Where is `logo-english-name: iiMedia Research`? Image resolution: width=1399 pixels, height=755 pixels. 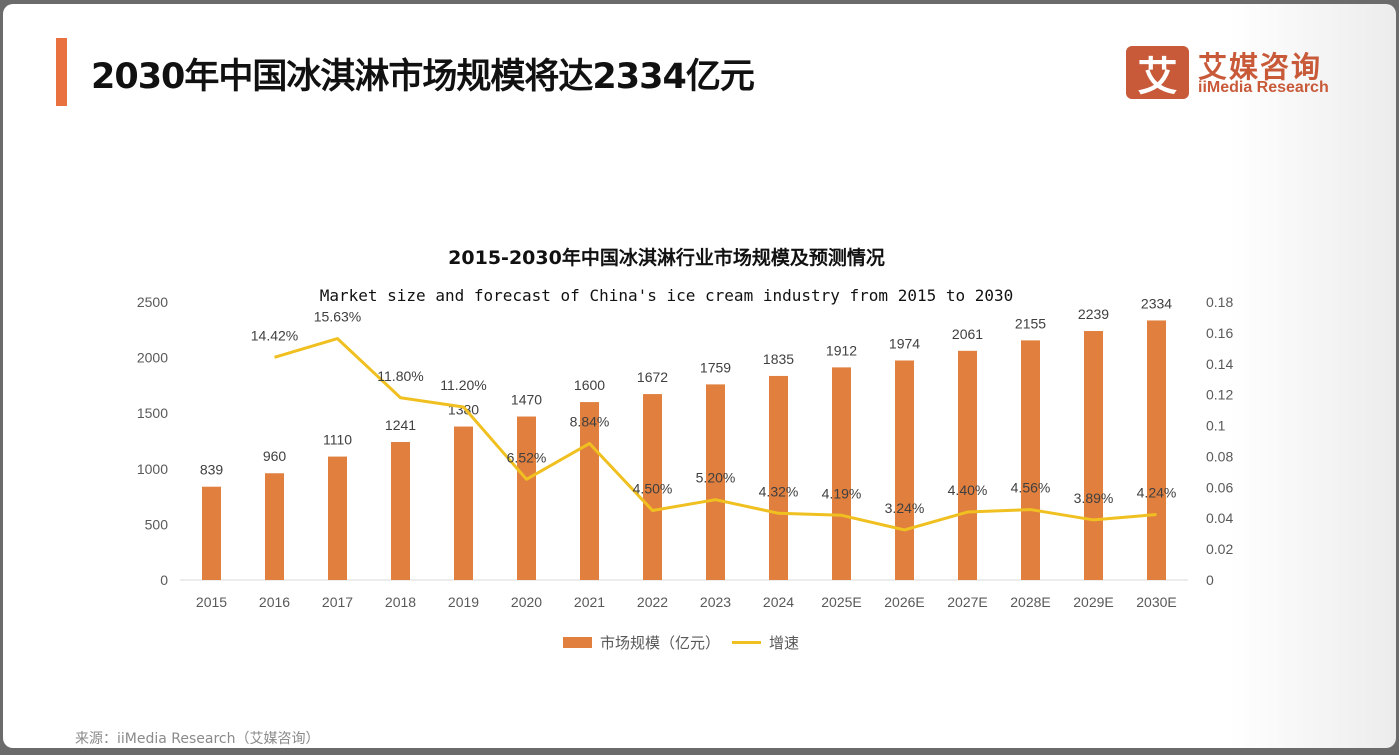 logo-english-name: iiMedia Research is located at coordinates (1263, 87).